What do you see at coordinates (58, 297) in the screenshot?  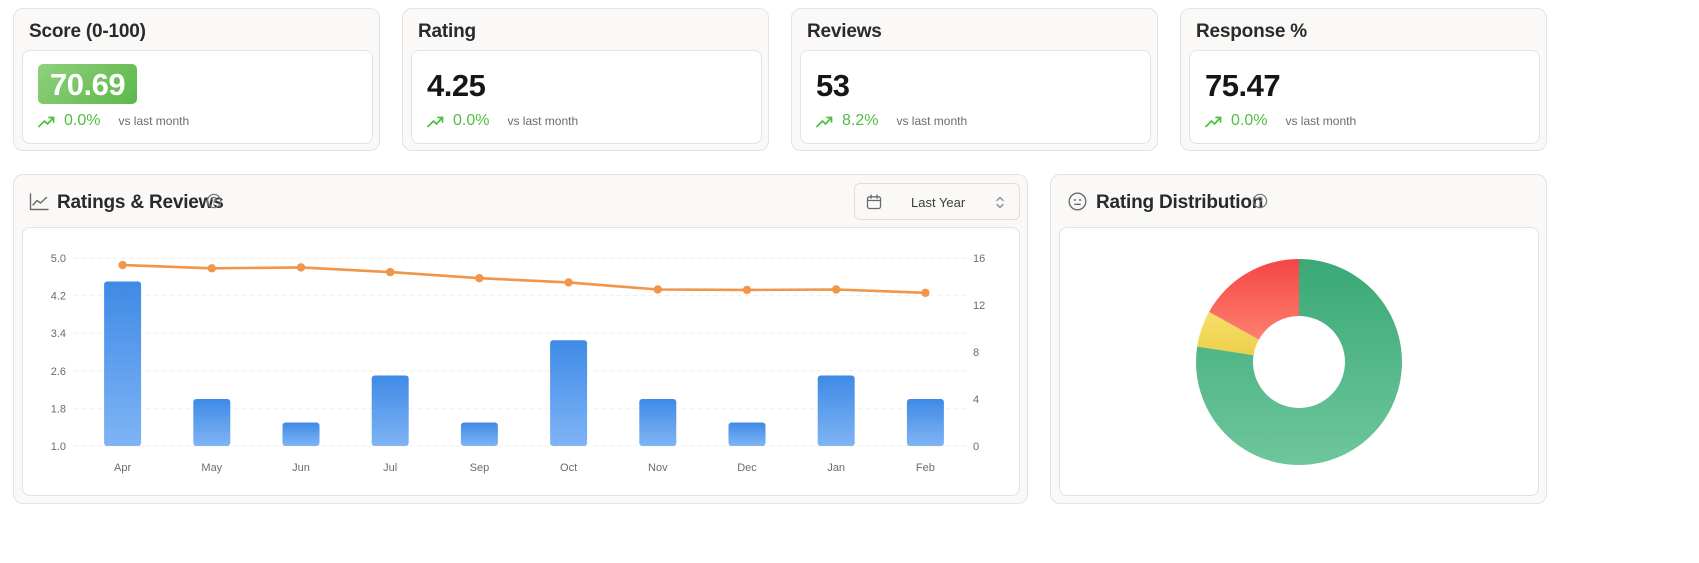 I see `y-left-tick-label: 4.2` at bounding box center [58, 297].